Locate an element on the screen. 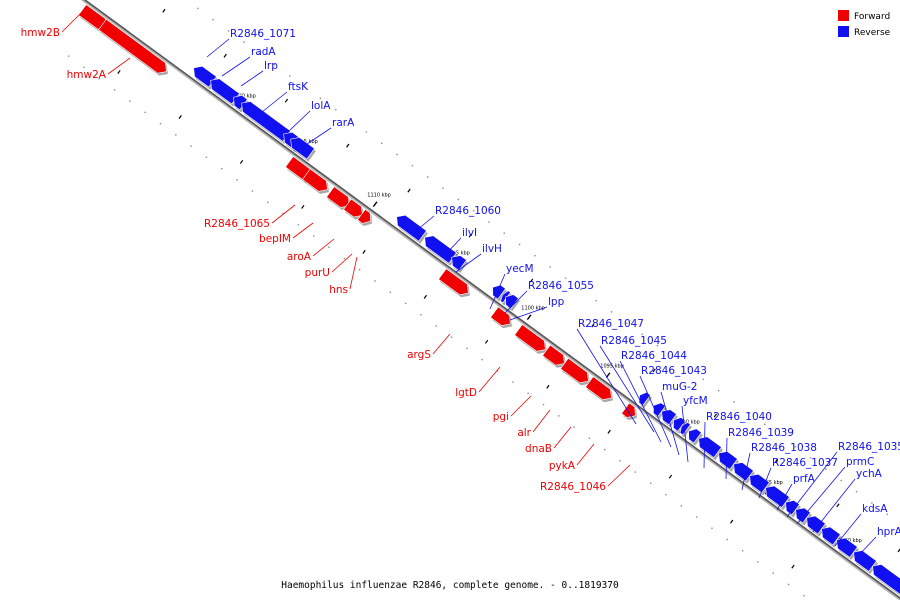  gene-label-reverse: hprA is located at coordinates (878, 541).